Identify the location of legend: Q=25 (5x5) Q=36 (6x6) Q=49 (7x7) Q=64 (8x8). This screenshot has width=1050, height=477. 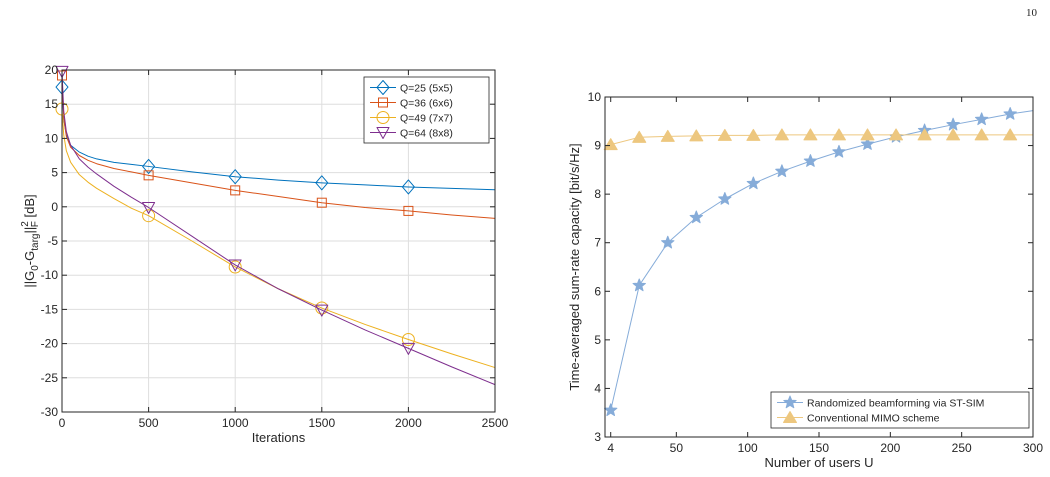
(426, 110).